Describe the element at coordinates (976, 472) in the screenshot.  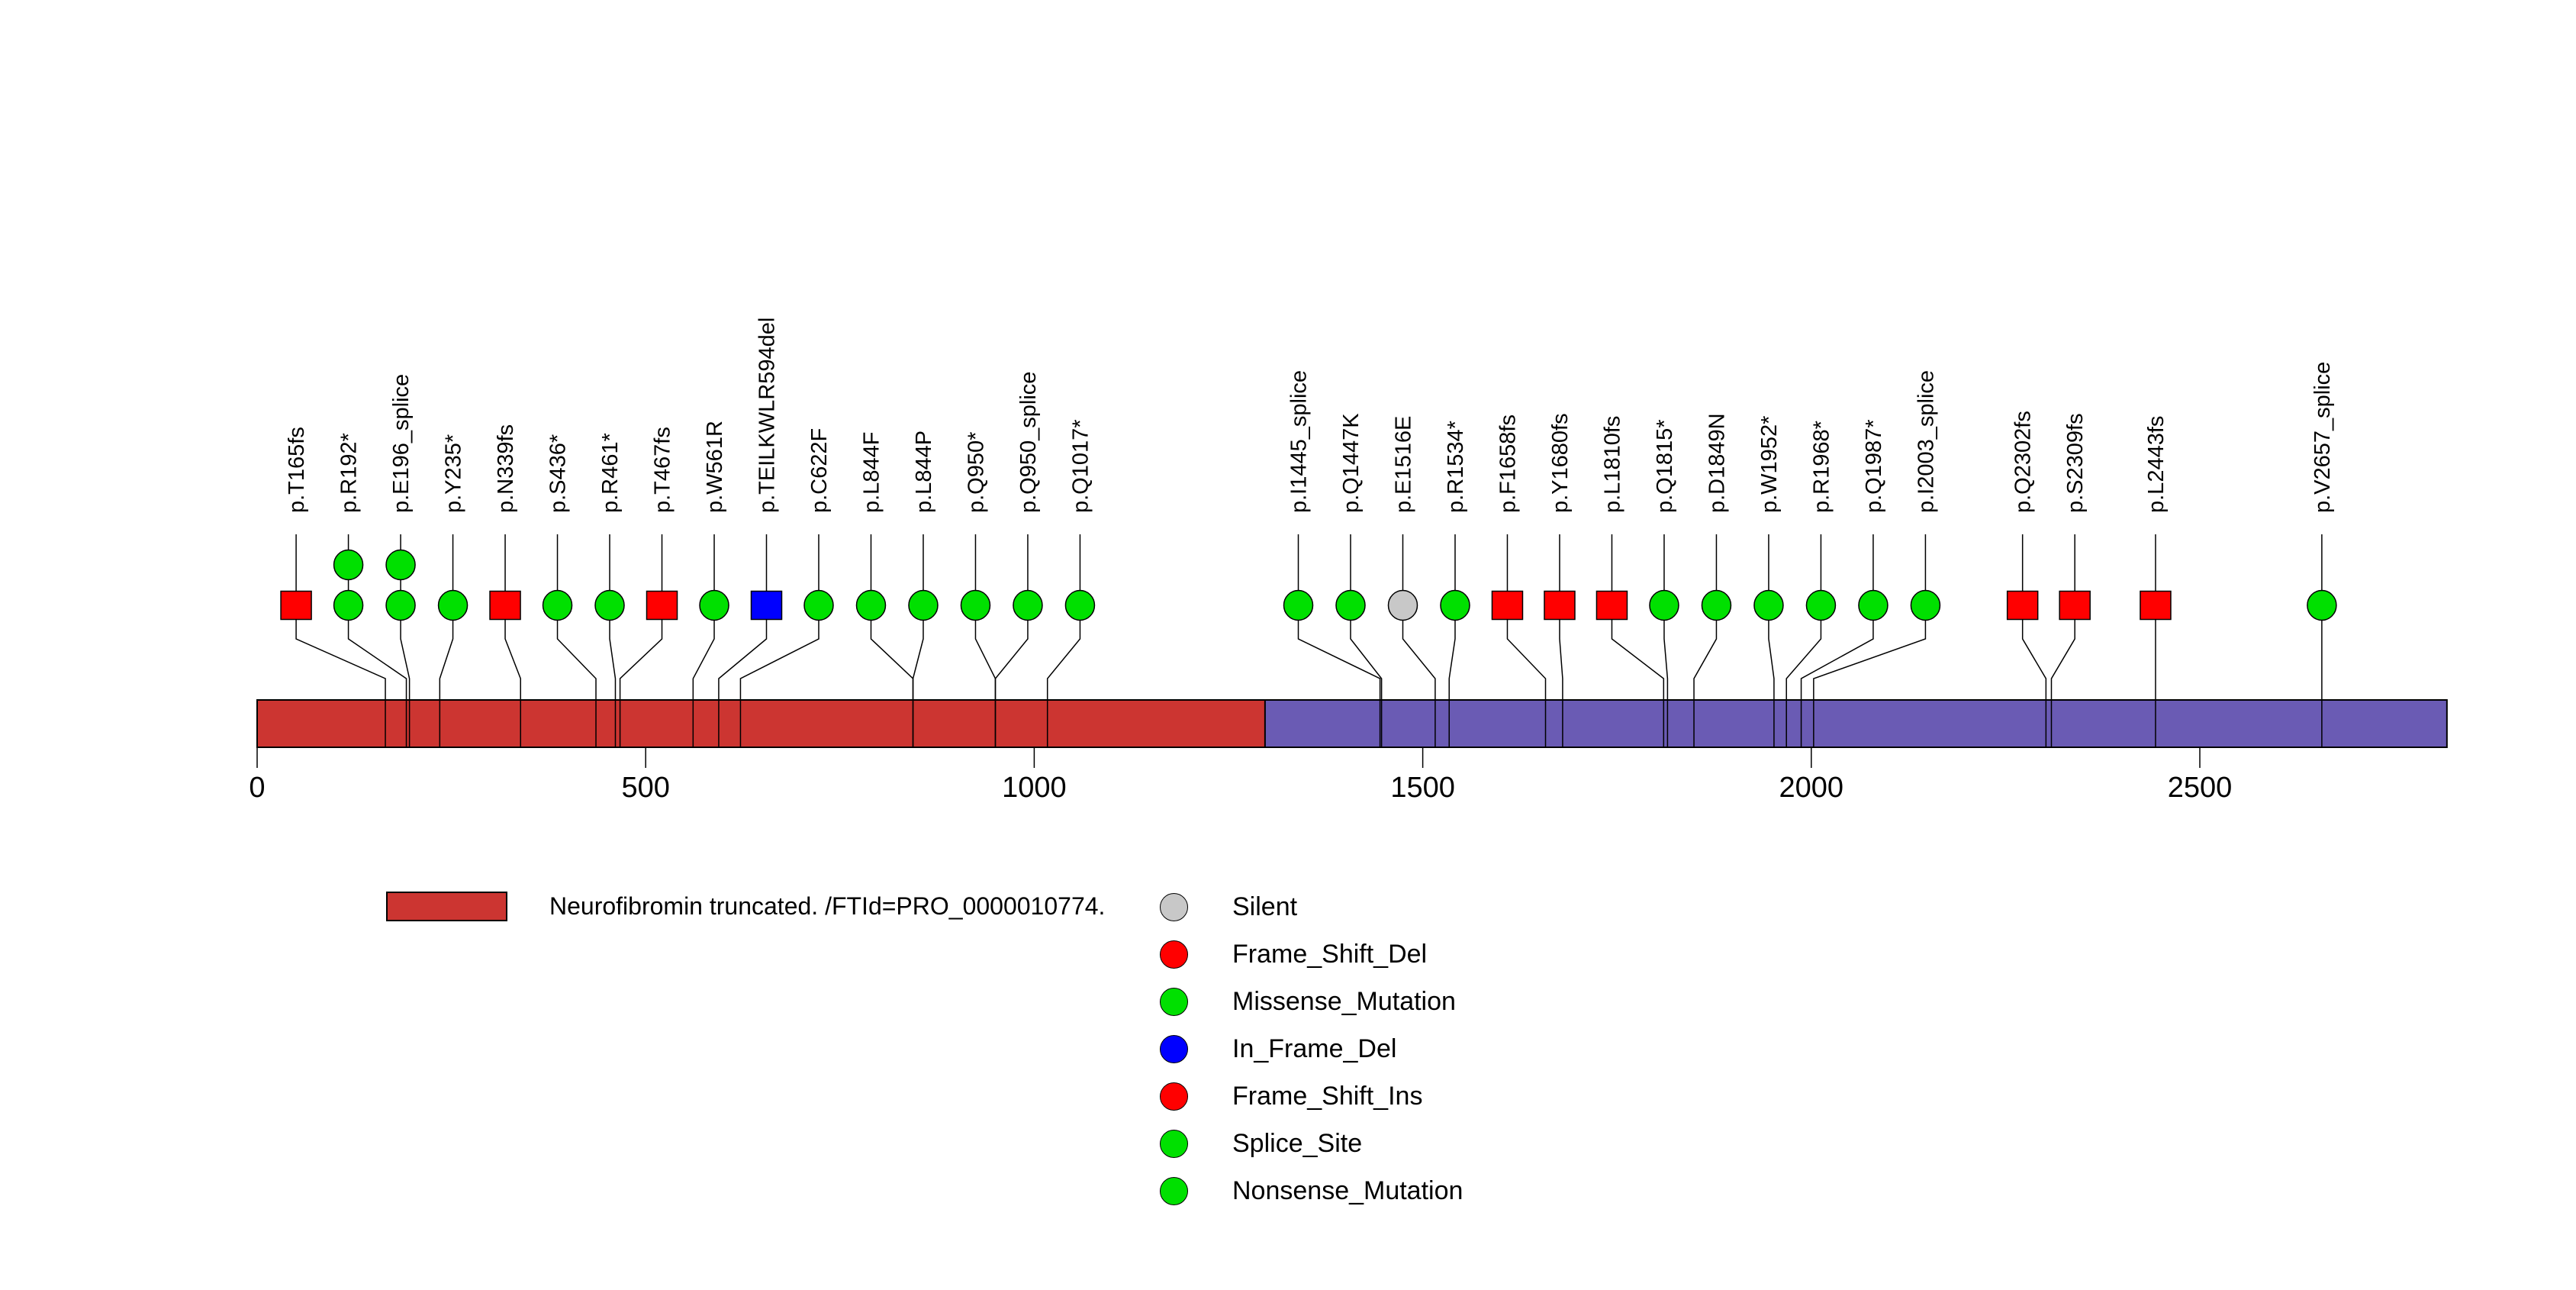
I see `mutation-label: p.Q950*` at that location.